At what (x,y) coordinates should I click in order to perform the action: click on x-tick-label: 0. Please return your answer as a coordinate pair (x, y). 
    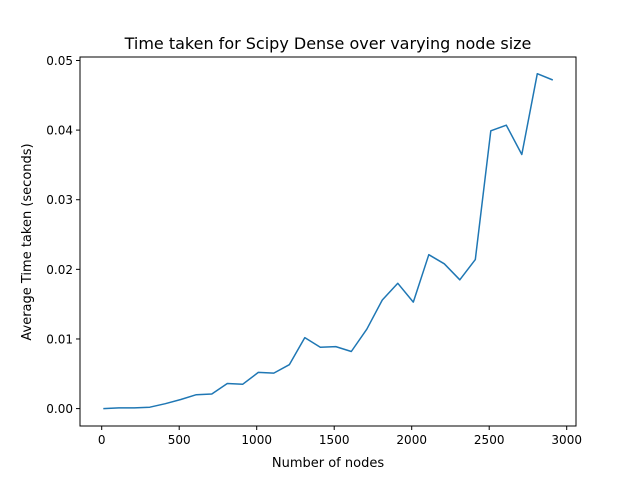
    Looking at the image, I should click on (102, 440).